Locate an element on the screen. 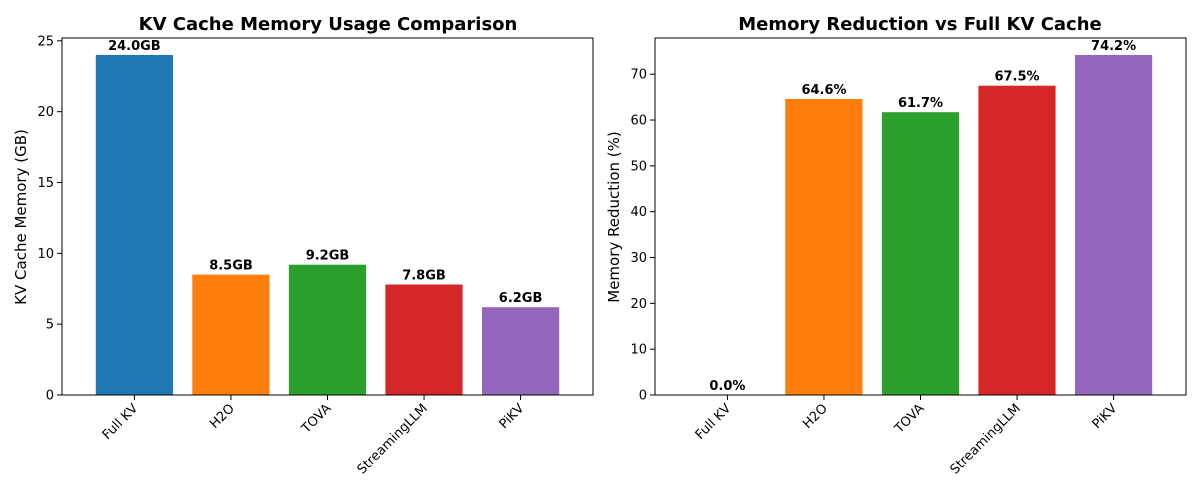 The width and height of the screenshot is (1200, 500). data-label: 6.2GB is located at coordinates (521, 298).